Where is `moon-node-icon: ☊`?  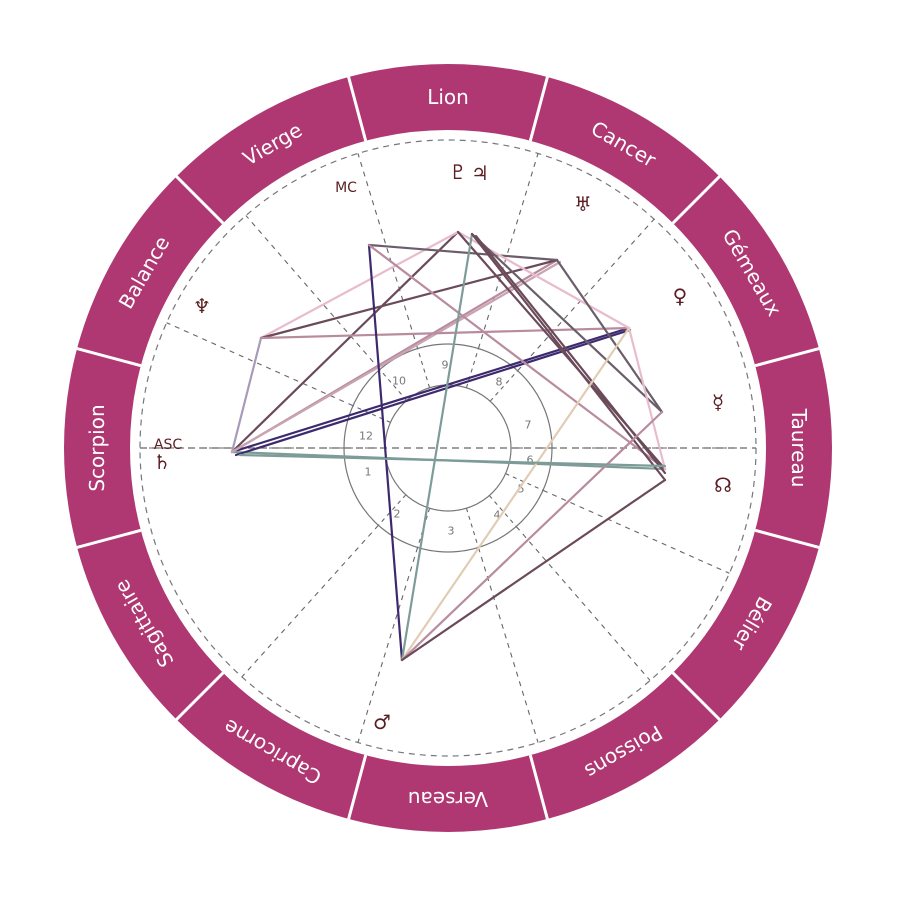 moon-node-icon: ☊ is located at coordinates (723, 485).